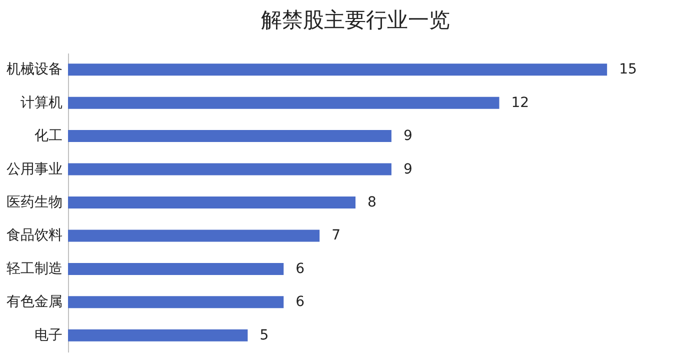  I want to click on data-label: 8, so click(372, 202).